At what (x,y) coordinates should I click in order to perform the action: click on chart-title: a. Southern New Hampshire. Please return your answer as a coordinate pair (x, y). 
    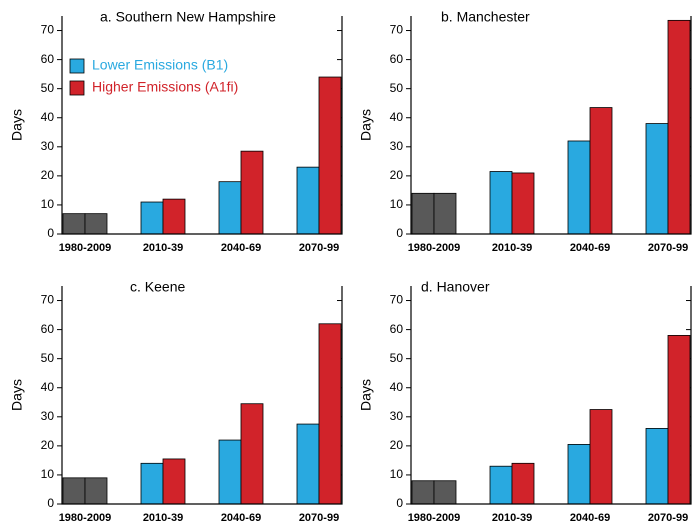
    Looking at the image, I should click on (188, 17).